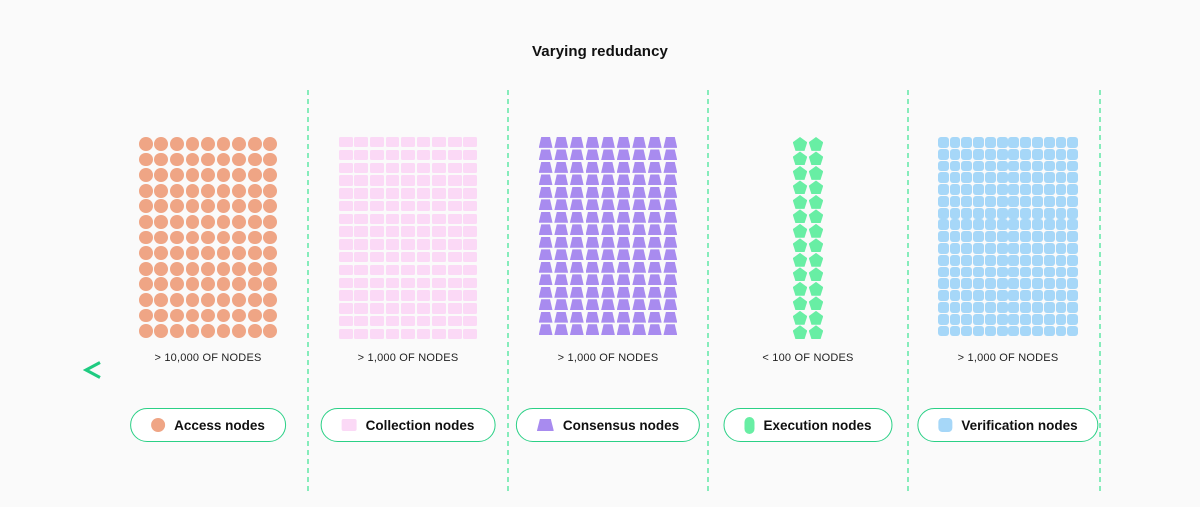 The image size is (1200, 507). I want to click on section-divider, so click(308, 291).